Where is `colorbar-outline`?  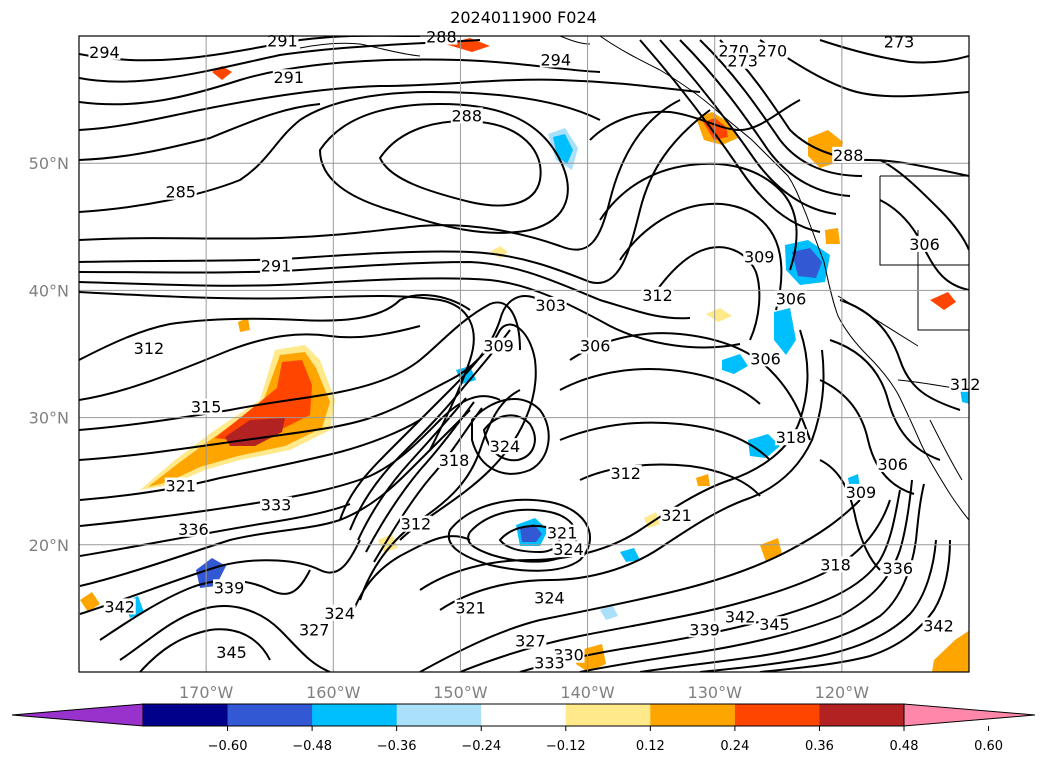 colorbar-outline is located at coordinates (523, 715).